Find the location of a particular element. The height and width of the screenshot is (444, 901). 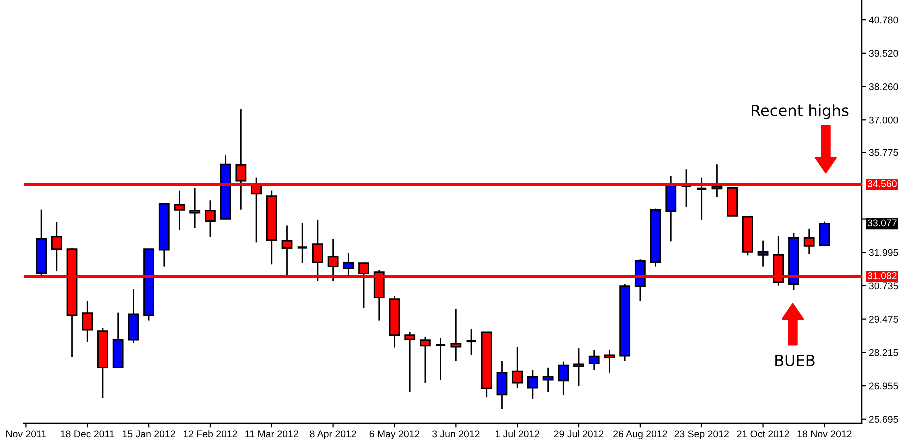

x-tick-label: 18 Nov 2012 is located at coordinates (825, 434).